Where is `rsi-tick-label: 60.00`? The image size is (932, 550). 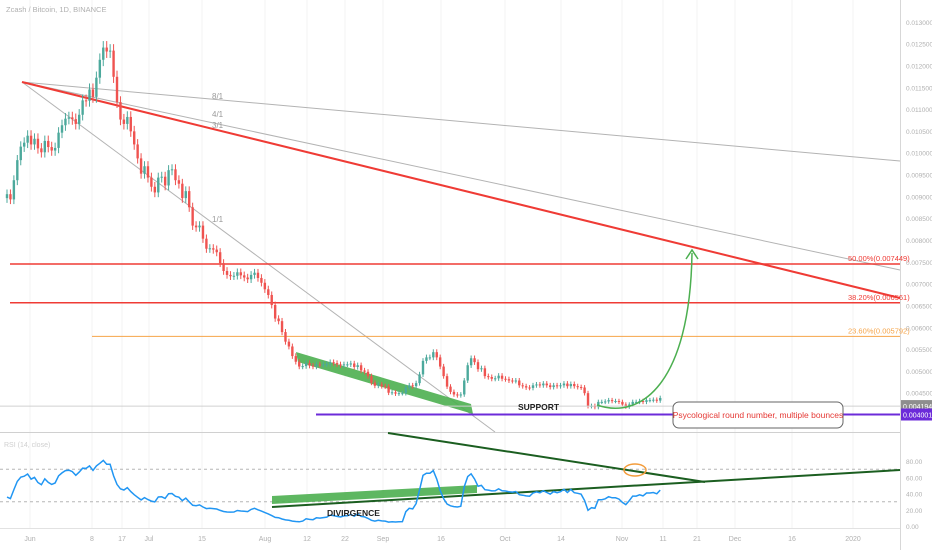 rsi-tick-label: 60.00 is located at coordinates (914, 478).